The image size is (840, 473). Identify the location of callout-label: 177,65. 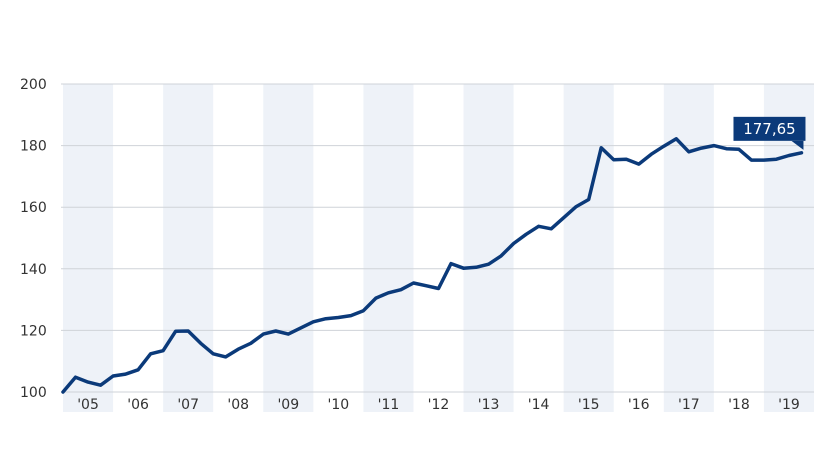
(769, 129).